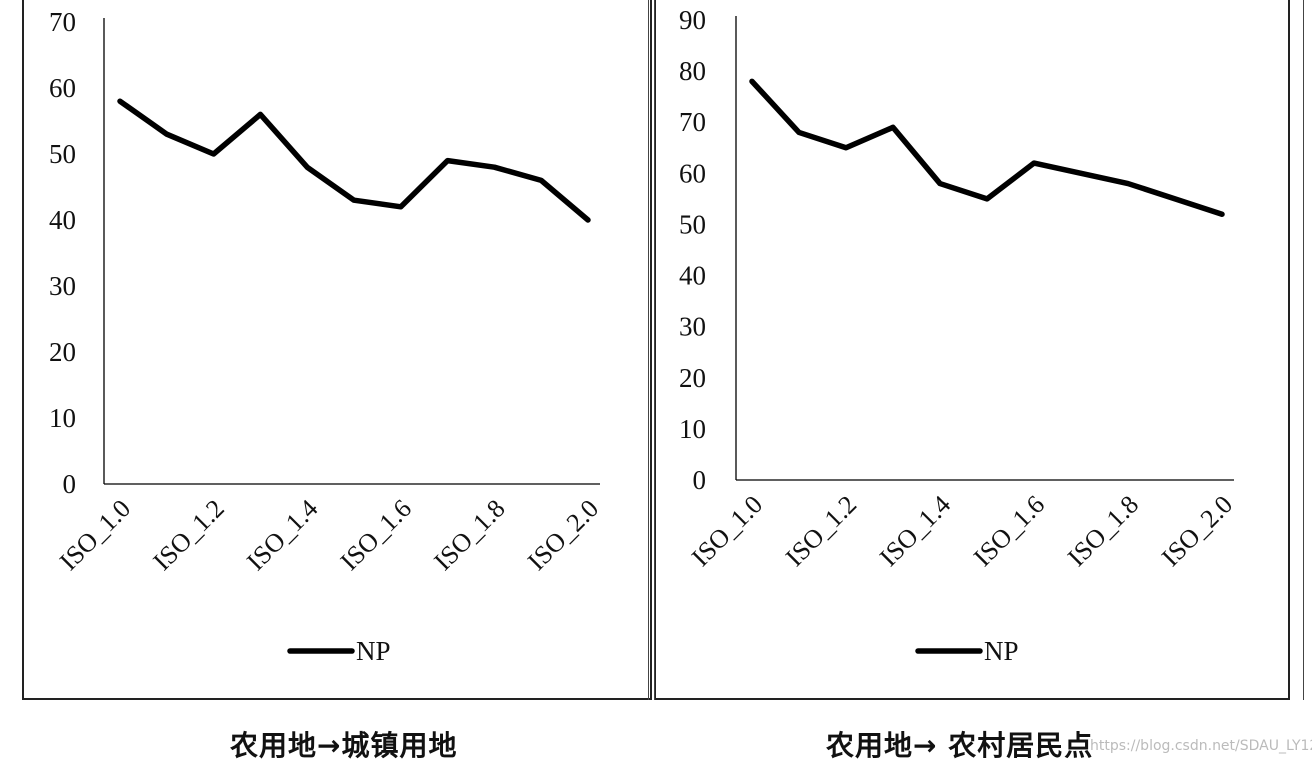 This screenshot has width=1312, height=764. I want to click on caption-left: 农用地→城镇用地, so click(344, 745).